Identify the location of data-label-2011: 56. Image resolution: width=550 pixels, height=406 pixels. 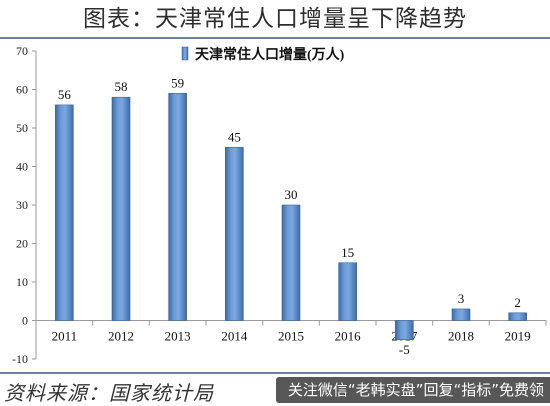
(65, 94).